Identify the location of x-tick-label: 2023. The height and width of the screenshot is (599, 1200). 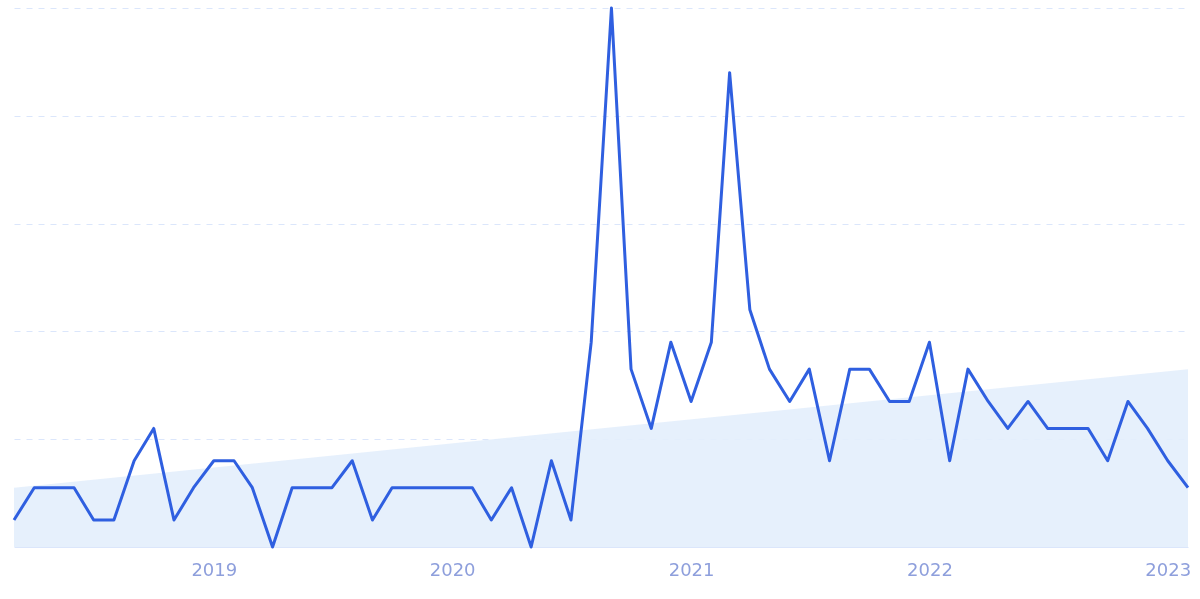
(1168, 569).